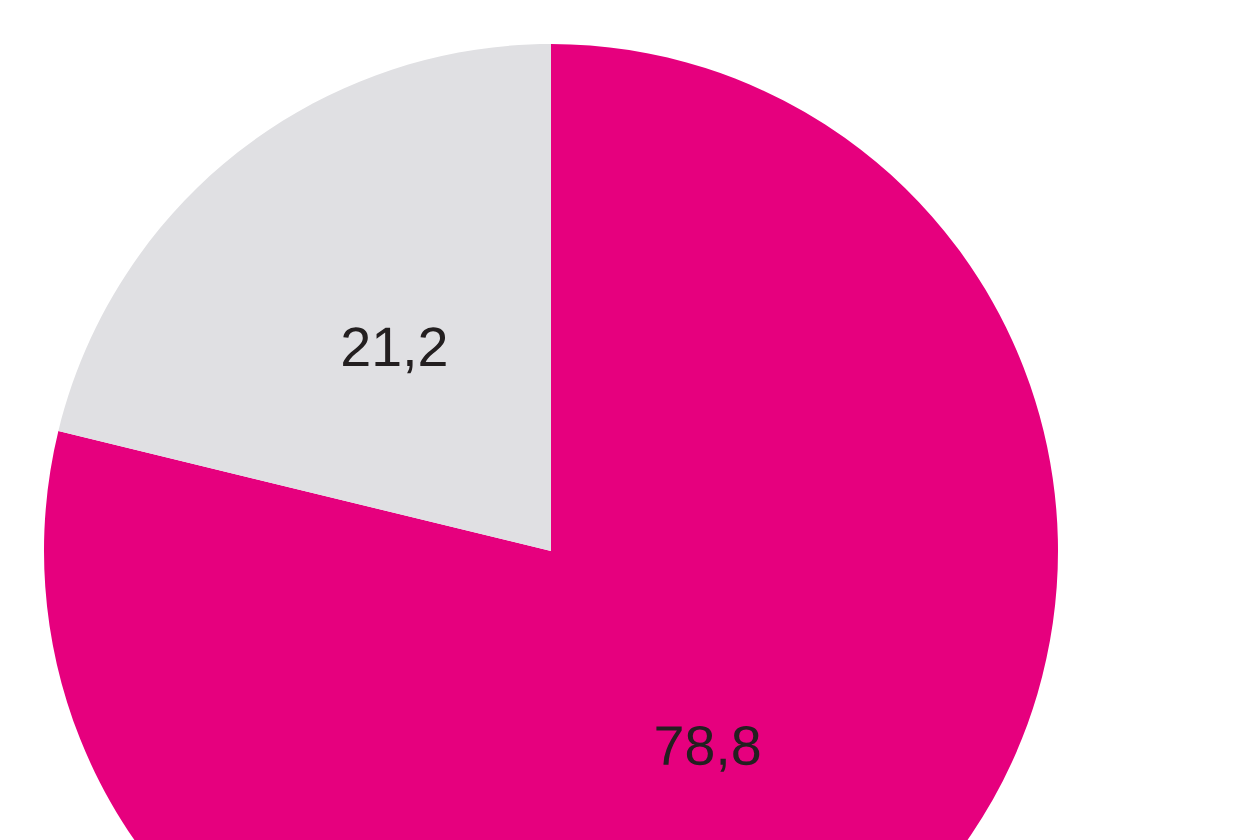 The width and height of the screenshot is (1260, 840). I want to click on data-label: 21,2, so click(394, 350).